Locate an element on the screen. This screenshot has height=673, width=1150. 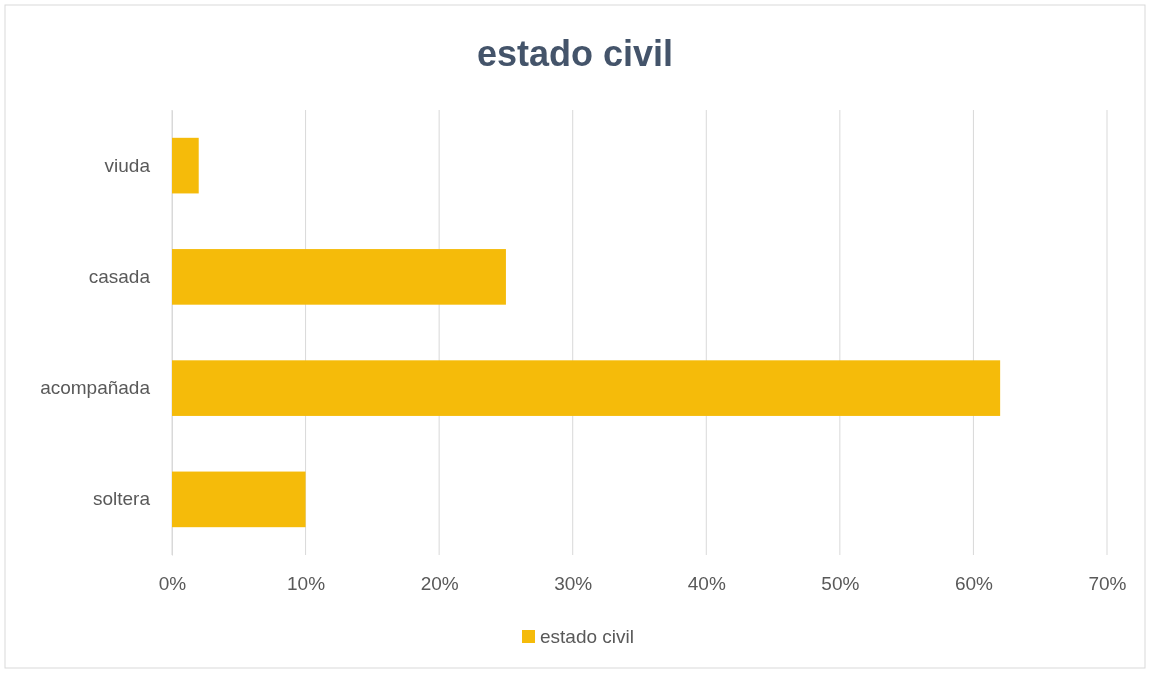
x-tick-label: 10% is located at coordinates (306, 584).